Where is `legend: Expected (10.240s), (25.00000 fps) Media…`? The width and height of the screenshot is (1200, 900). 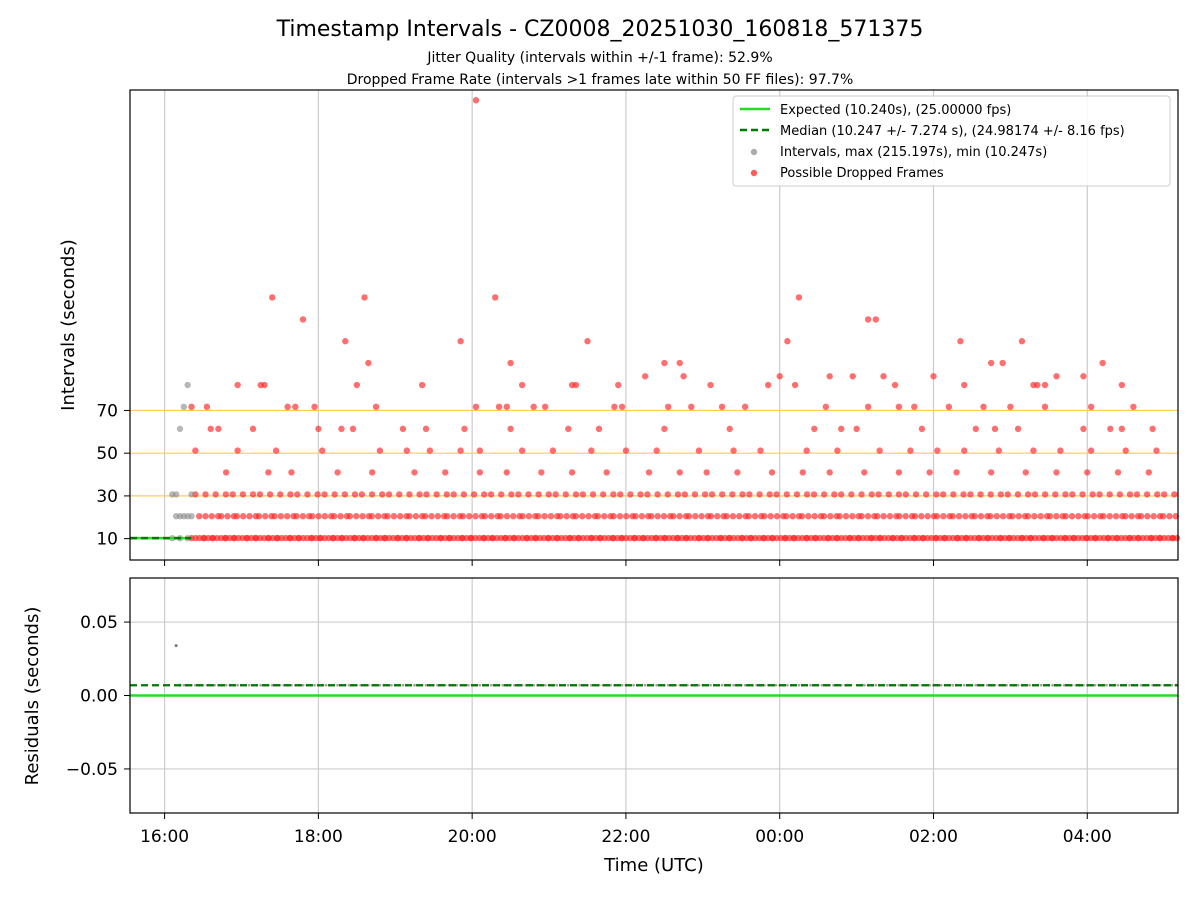
legend: Expected (10.240s), (25.00000 fps) Media… is located at coordinates (951, 141).